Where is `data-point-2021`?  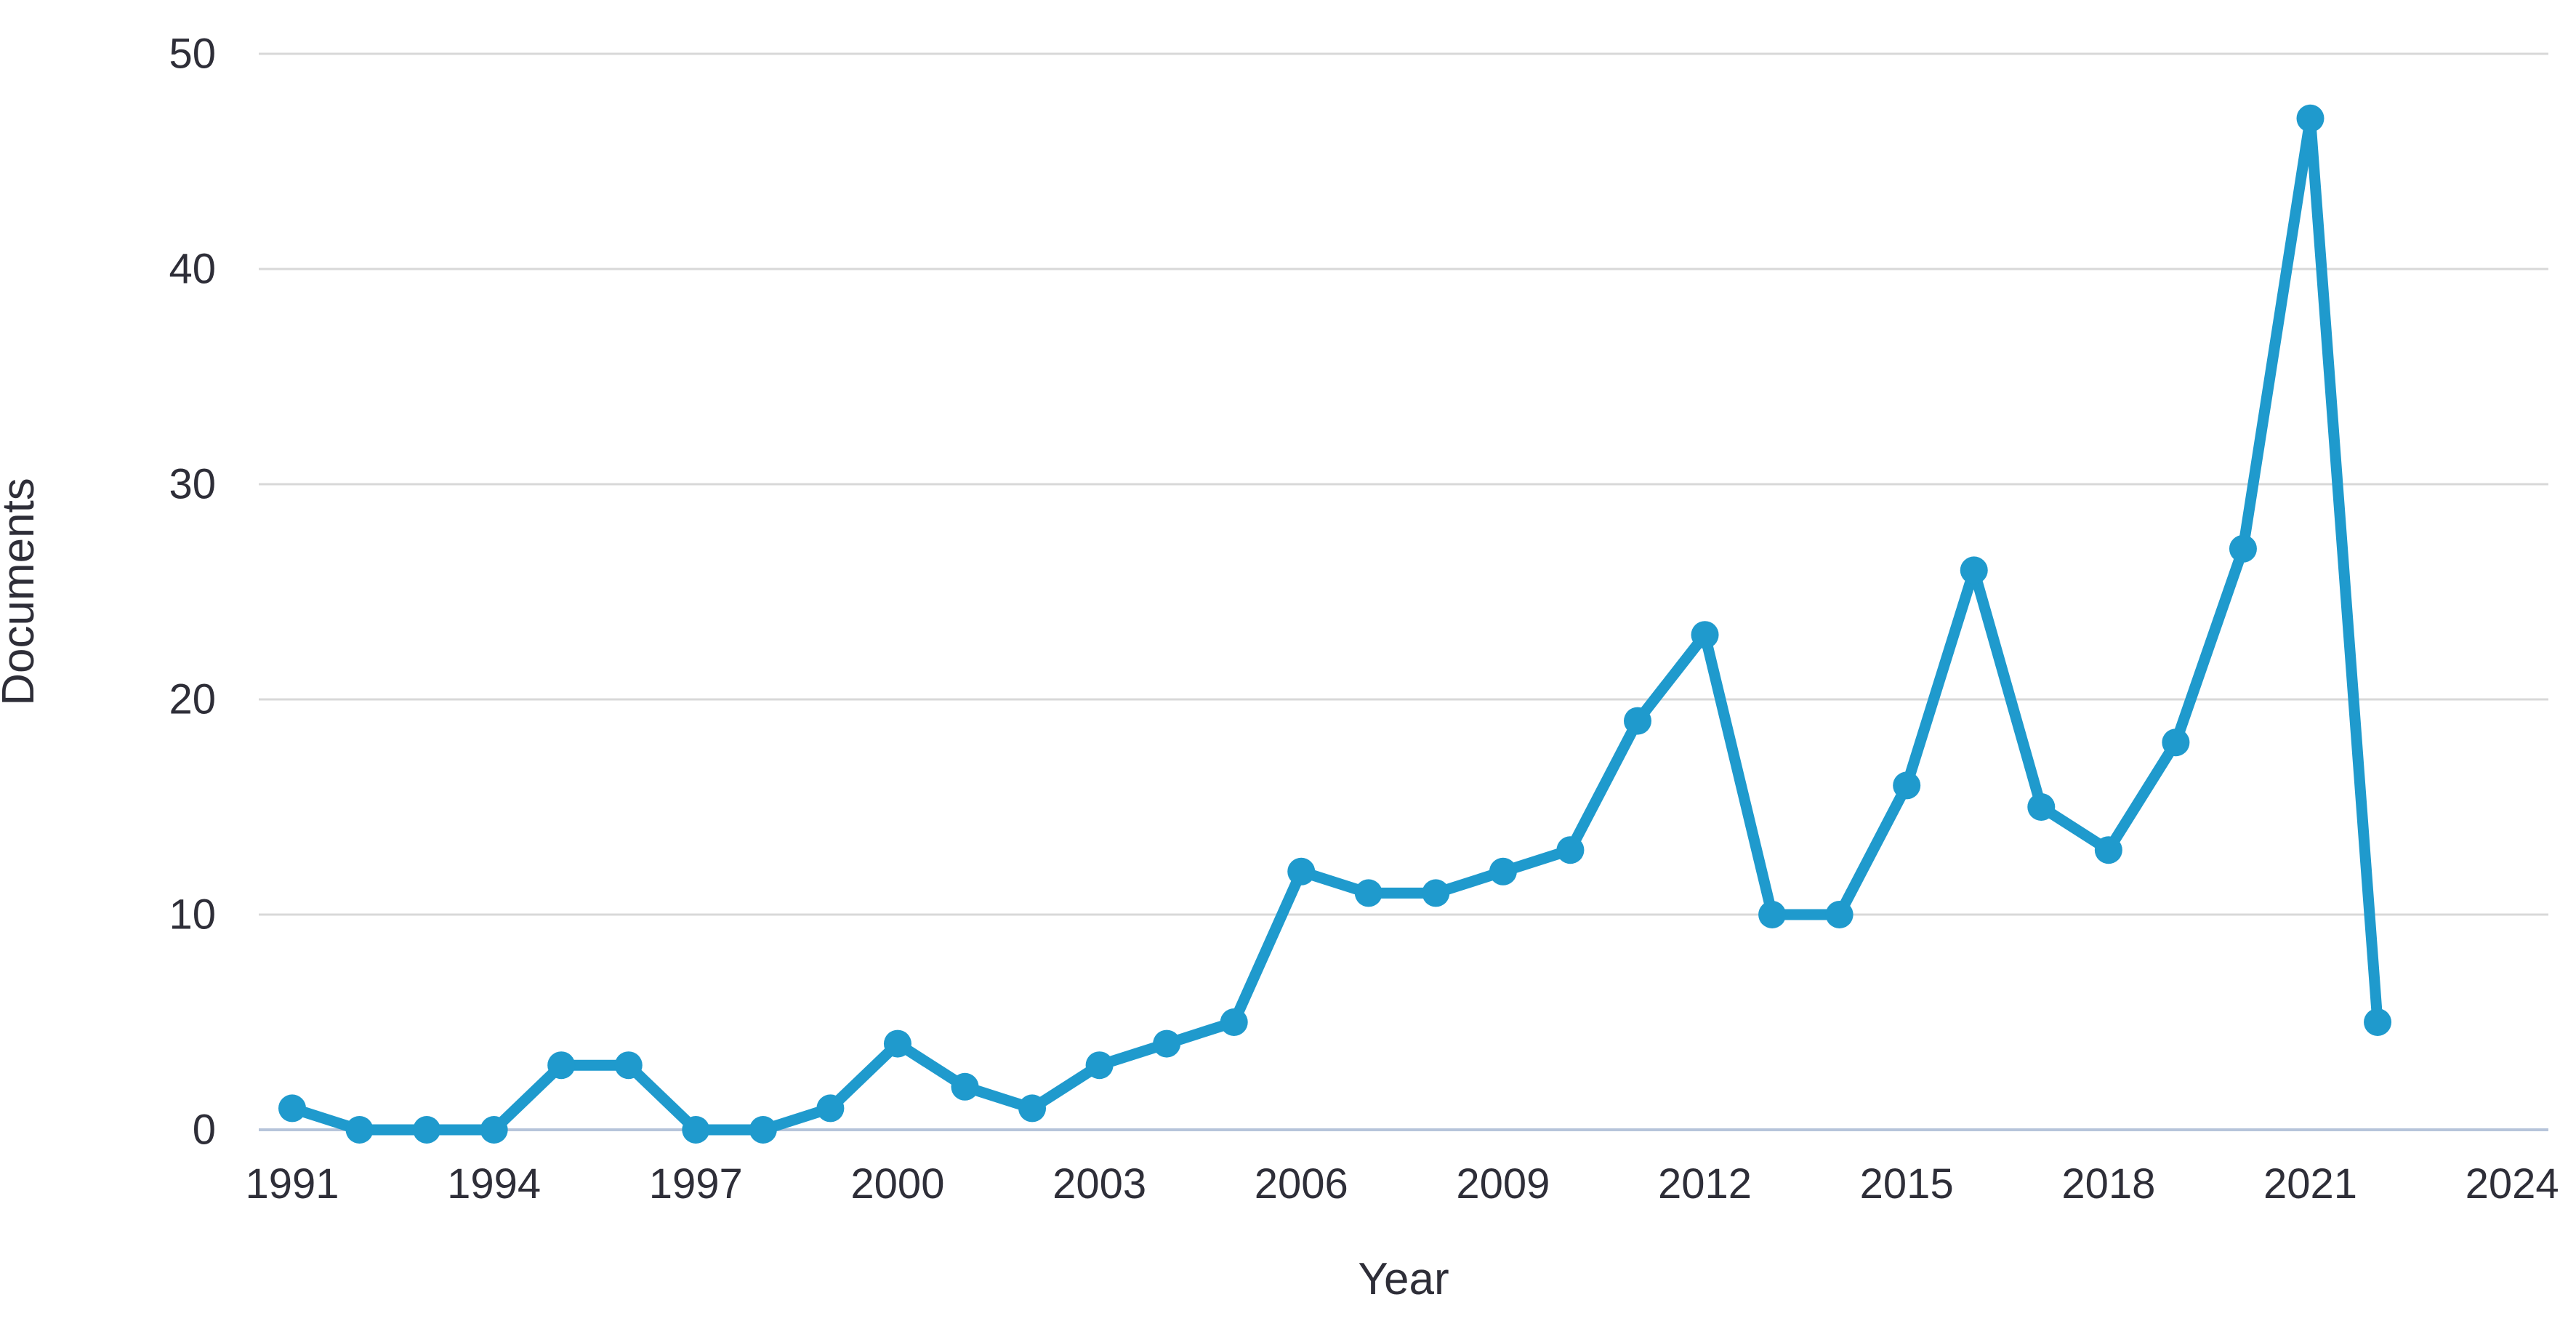 data-point-2021 is located at coordinates (2310, 118).